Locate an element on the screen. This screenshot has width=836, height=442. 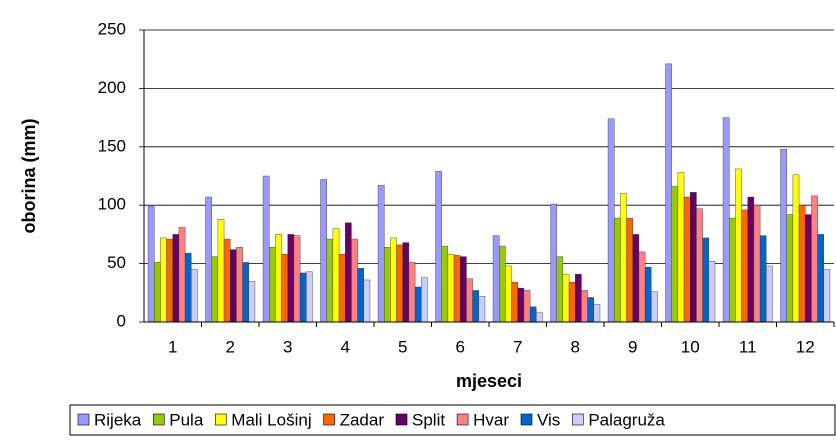
legend-label: Rijeka is located at coordinates (118, 419).